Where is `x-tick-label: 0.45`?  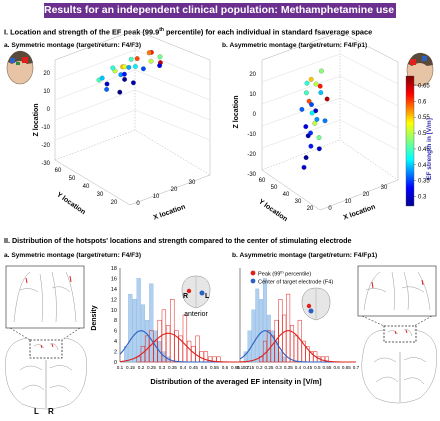 x-tick-label: 0.45 is located at coordinates (307, 367).